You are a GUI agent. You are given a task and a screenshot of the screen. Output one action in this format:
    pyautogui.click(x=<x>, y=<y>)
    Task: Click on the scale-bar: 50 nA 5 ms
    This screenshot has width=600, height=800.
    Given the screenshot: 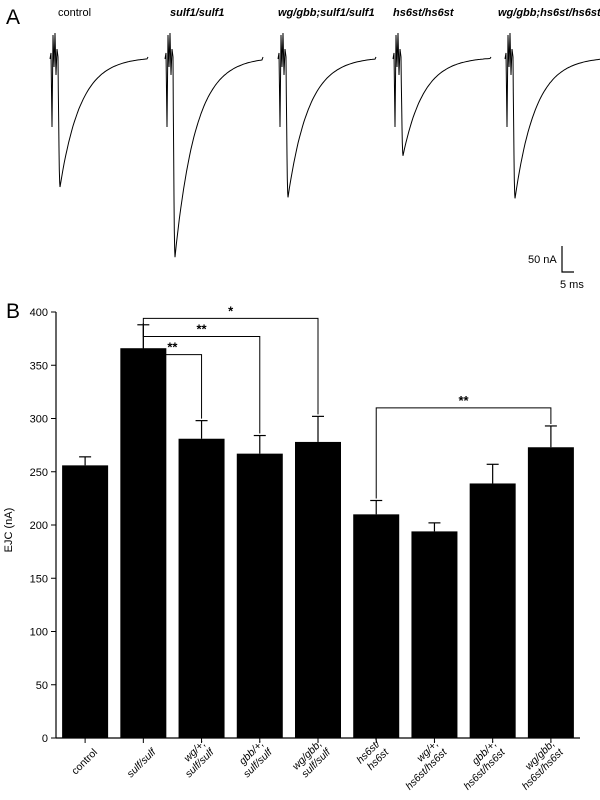 What is the action you would take?
    pyautogui.click(x=556, y=268)
    